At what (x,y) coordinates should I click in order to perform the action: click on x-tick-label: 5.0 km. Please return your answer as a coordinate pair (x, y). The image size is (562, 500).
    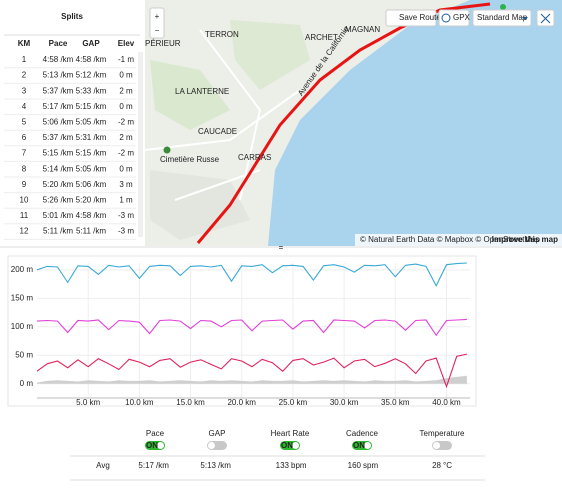
    Looking at the image, I should click on (88, 402).